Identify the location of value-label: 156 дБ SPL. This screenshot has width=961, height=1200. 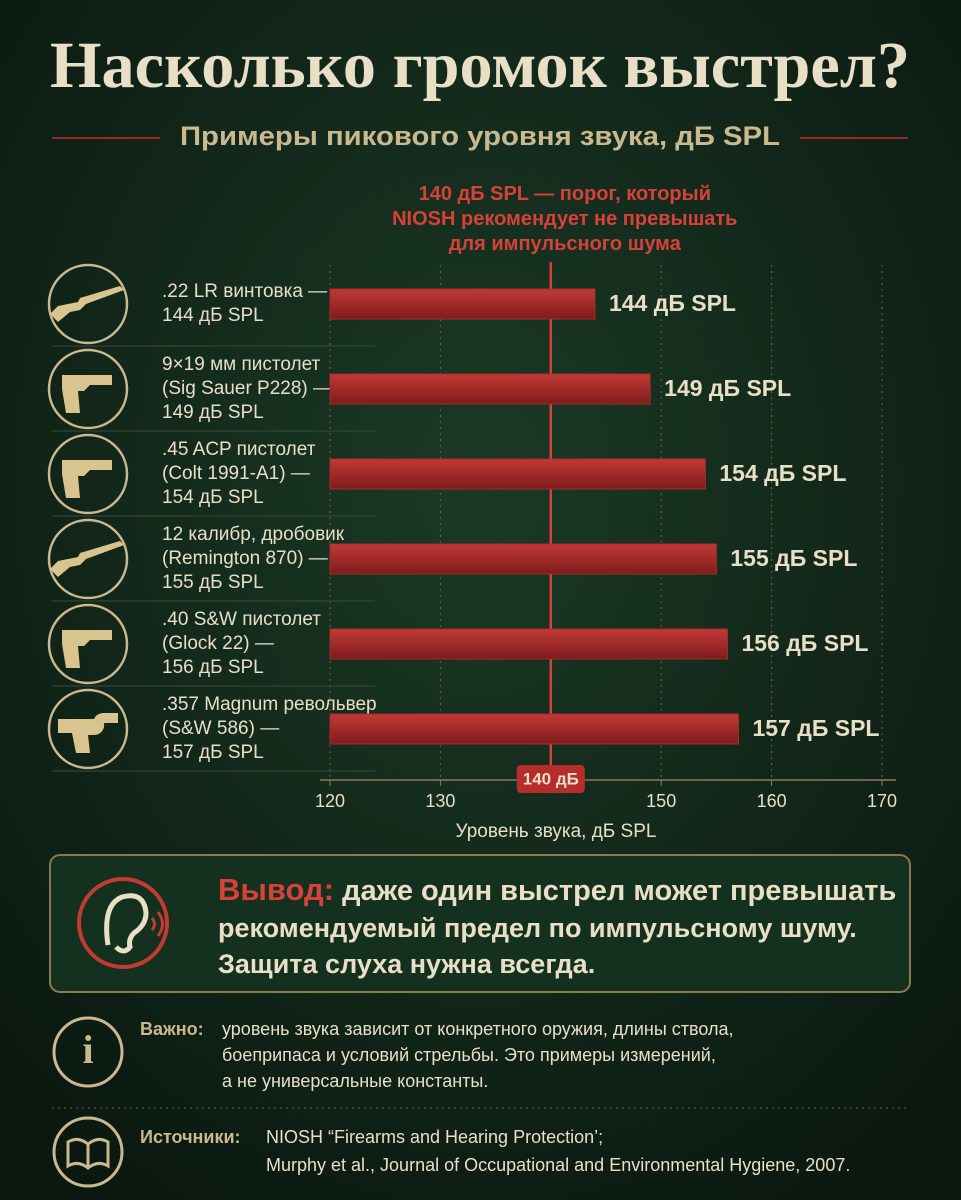
(804, 643).